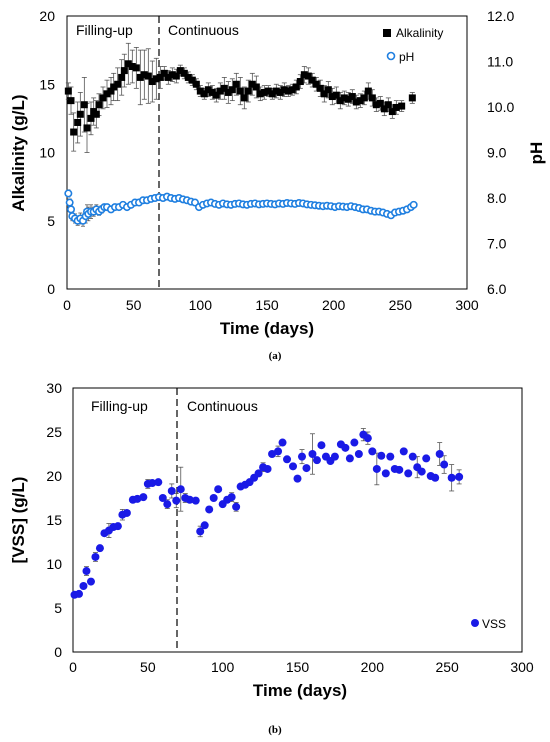 Image resolution: width=550 pixels, height=742 pixels. What do you see at coordinates (488, 624) in the screenshot?
I see `panel-b-legend: VSS` at bounding box center [488, 624].